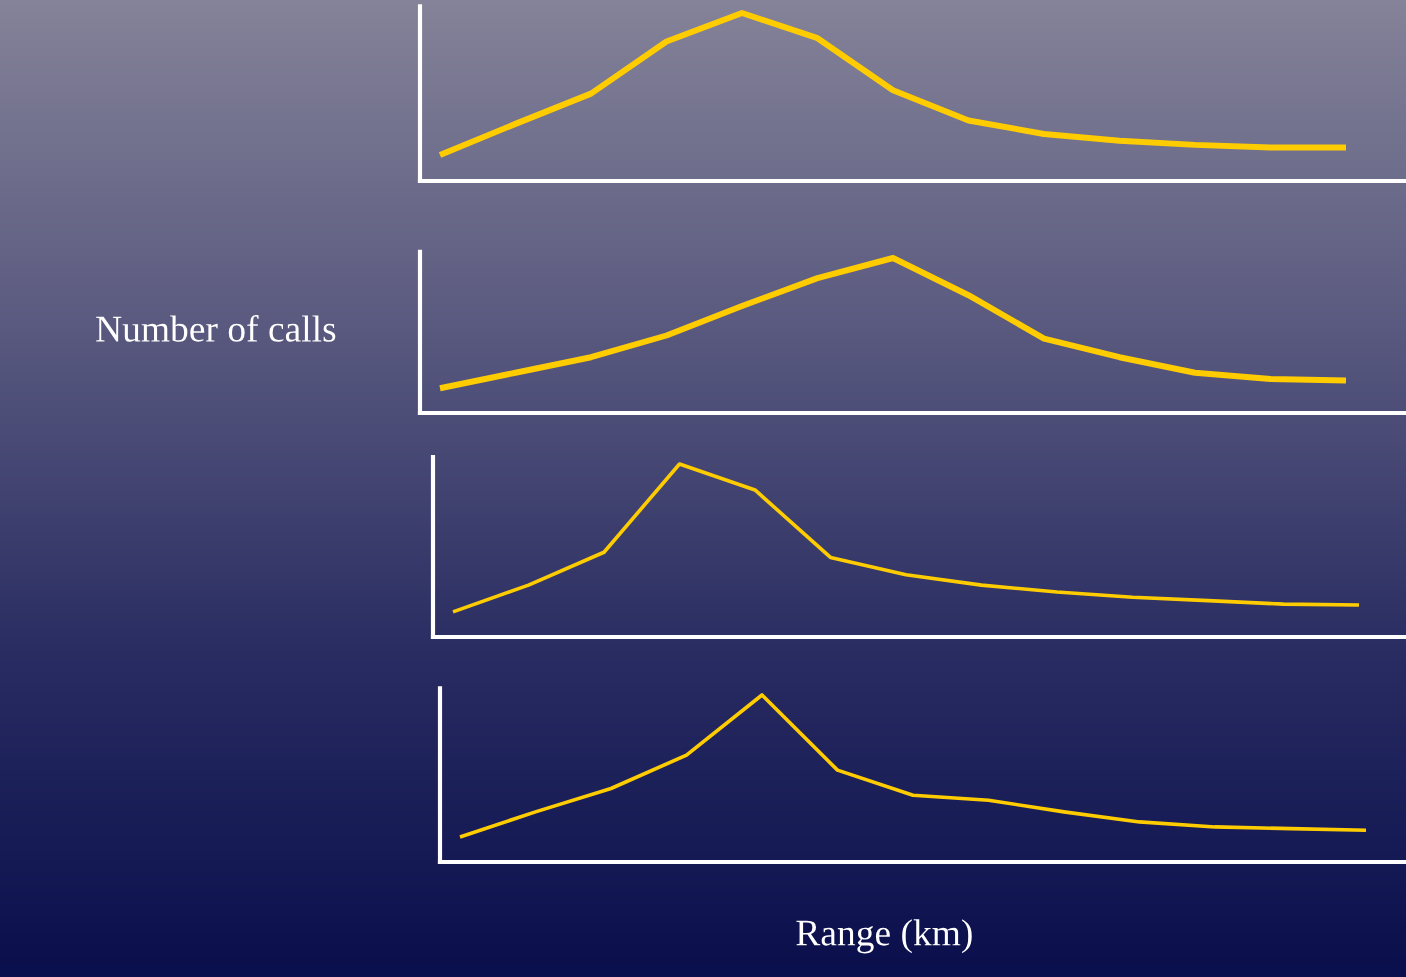  What do you see at coordinates (216, 328) in the screenshot?
I see `y-axis-title: Number of calls` at bounding box center [216, 328].